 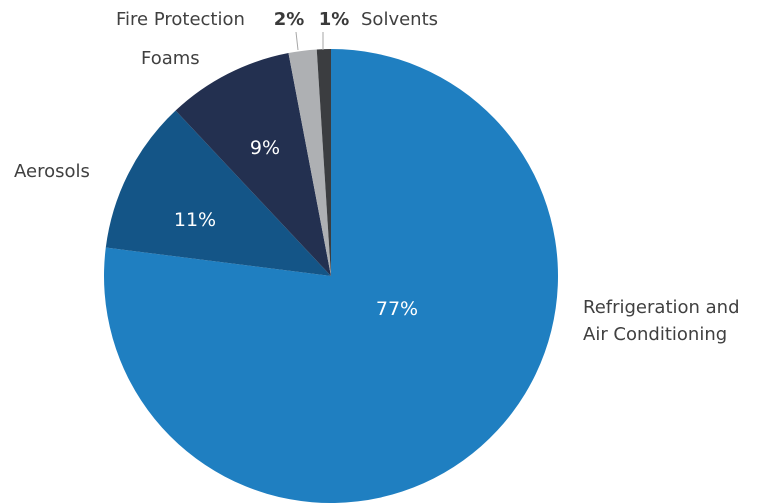 What do you see at coordinates (265, 148) in the screenshot?
I see `data-label-foams: 9%` at bounding box center [265, 148].